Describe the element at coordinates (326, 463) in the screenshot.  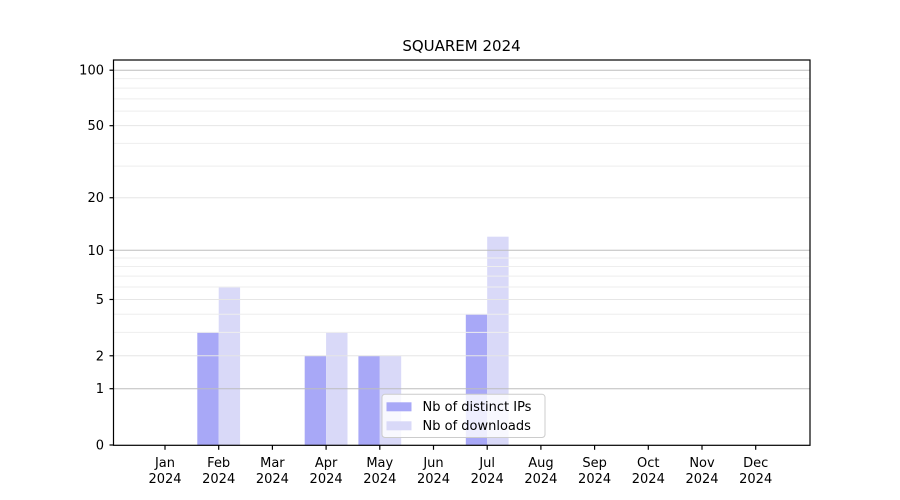
I see `x-tick-label-month: Apr` at that location.